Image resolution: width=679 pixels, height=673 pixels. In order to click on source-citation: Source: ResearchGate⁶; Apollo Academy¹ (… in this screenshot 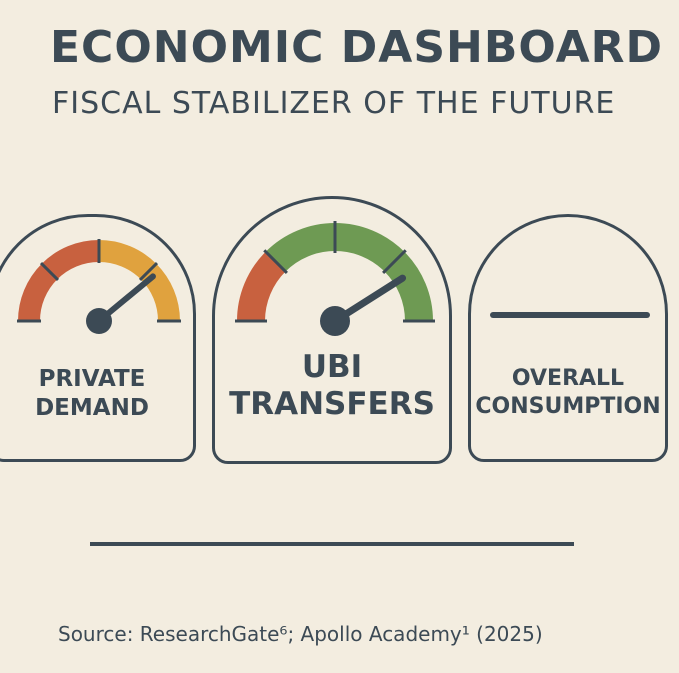, I will do `click(300, 634)`.